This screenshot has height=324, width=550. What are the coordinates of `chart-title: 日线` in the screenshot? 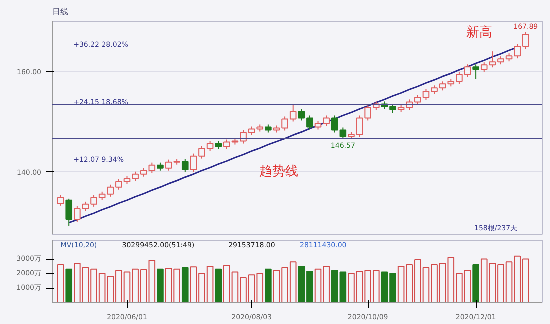 It's located at (60, 12).